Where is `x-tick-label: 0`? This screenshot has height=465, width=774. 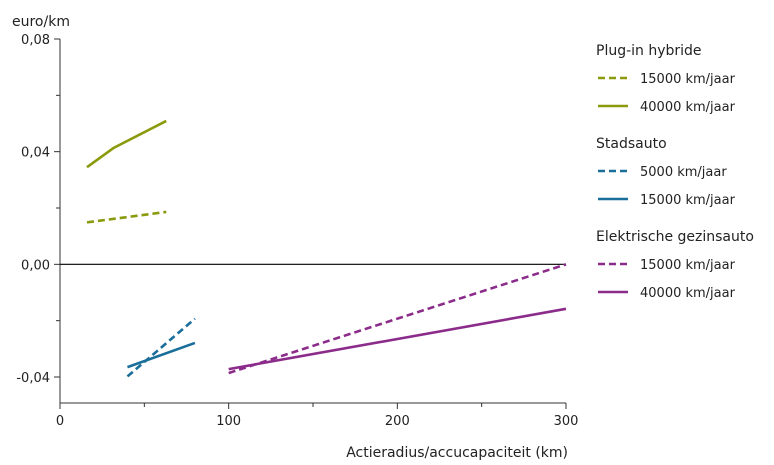
x-tick-label: 0 is located at coordinates (60, 421).